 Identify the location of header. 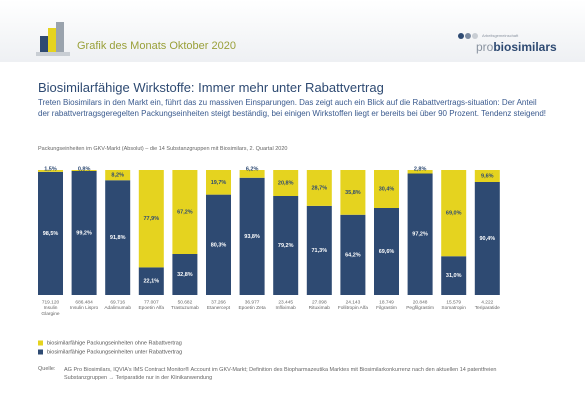
(292, 31).